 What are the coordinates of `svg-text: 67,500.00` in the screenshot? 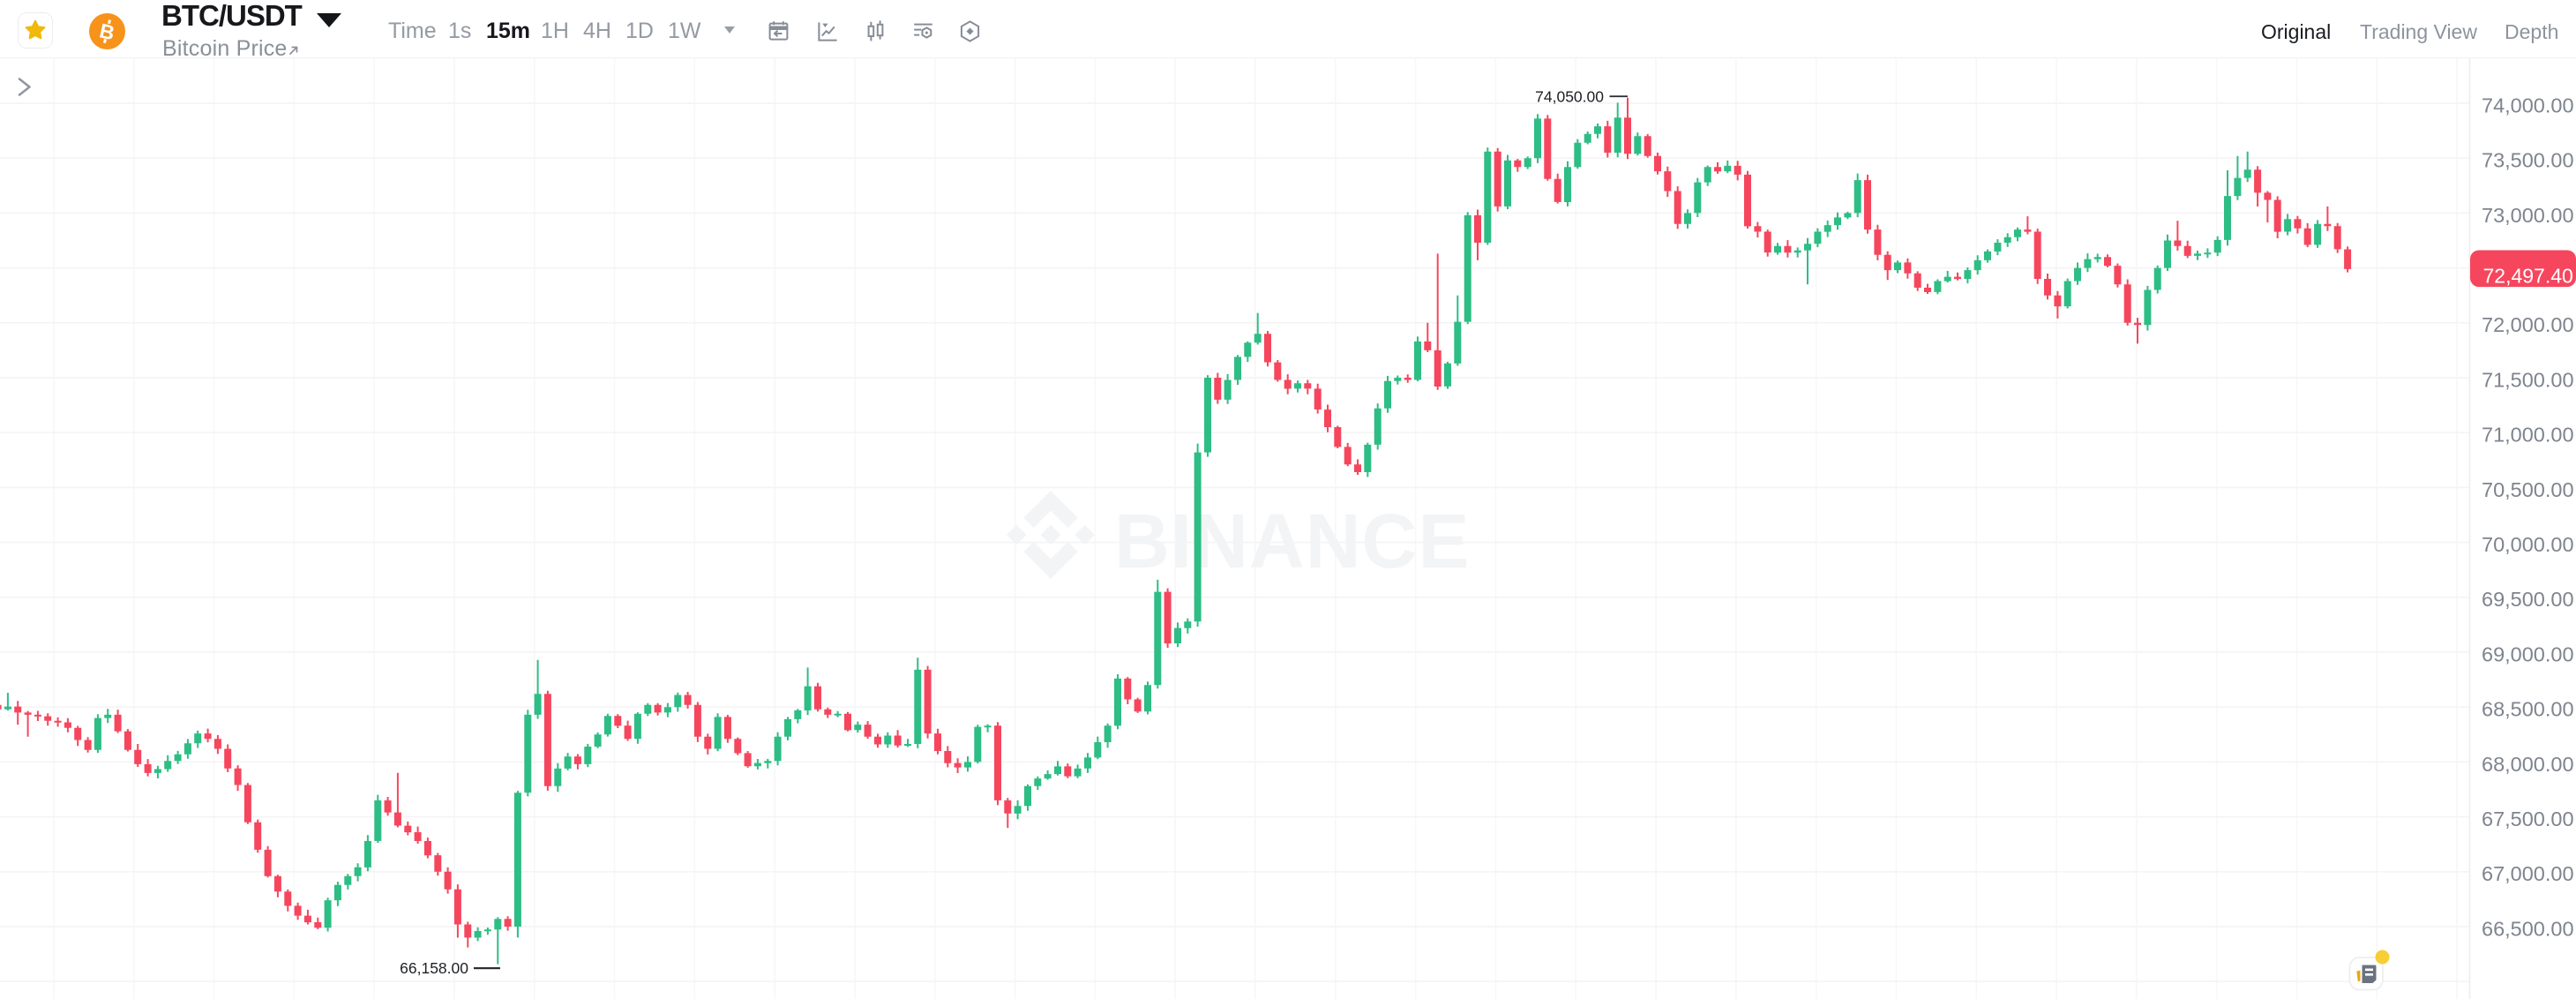 It's located at (2528, 818).